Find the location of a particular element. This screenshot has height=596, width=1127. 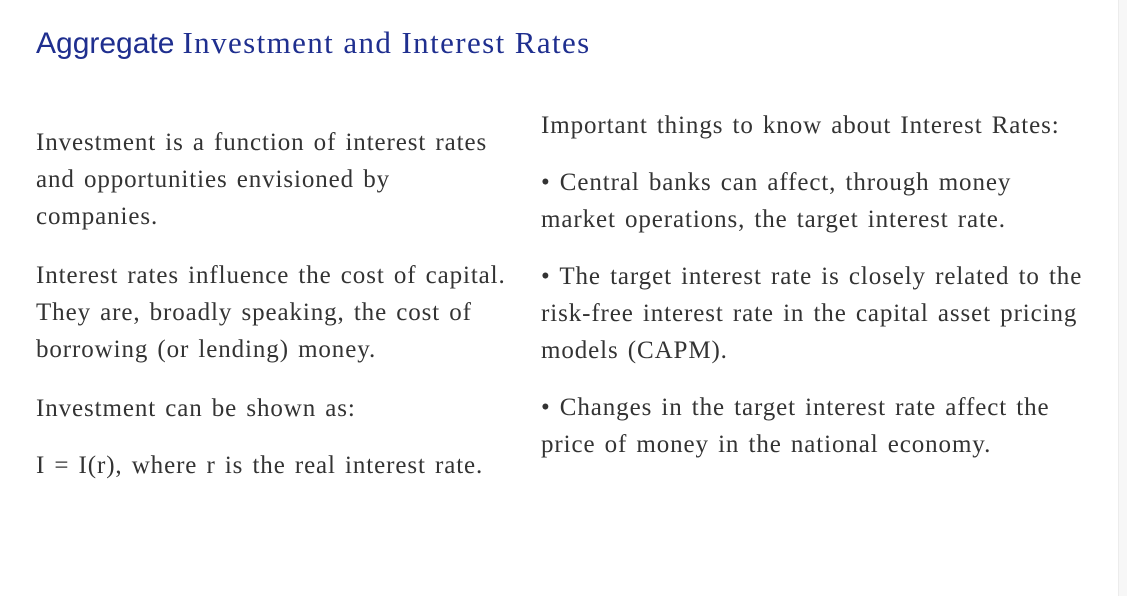

title-part-aggregate: Aggregate is located at coordinates (105, 43).